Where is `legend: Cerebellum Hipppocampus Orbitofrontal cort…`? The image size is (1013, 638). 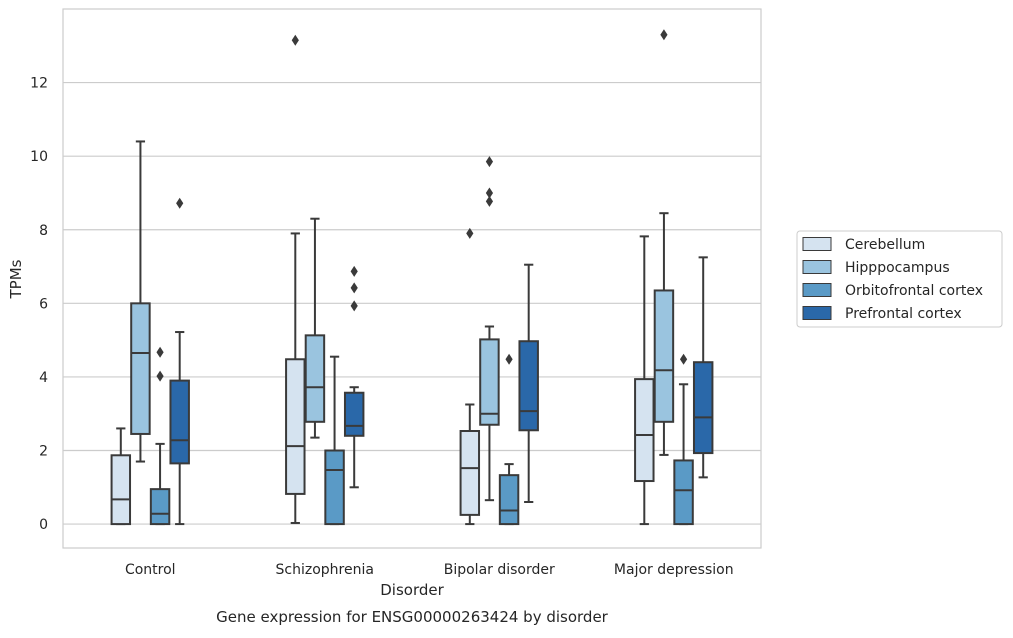
legend: Cerebellum Hipppocampus Orbitofrontal cort… is located at coordinates (899, 279).